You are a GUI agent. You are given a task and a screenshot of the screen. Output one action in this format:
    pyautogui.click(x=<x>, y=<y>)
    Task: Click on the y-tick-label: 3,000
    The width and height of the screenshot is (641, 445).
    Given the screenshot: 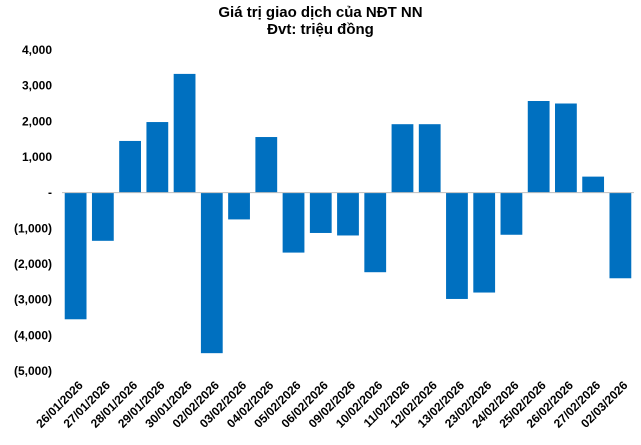 What is the action you would take?
    pyautogui.click(x=37, y=86)
    